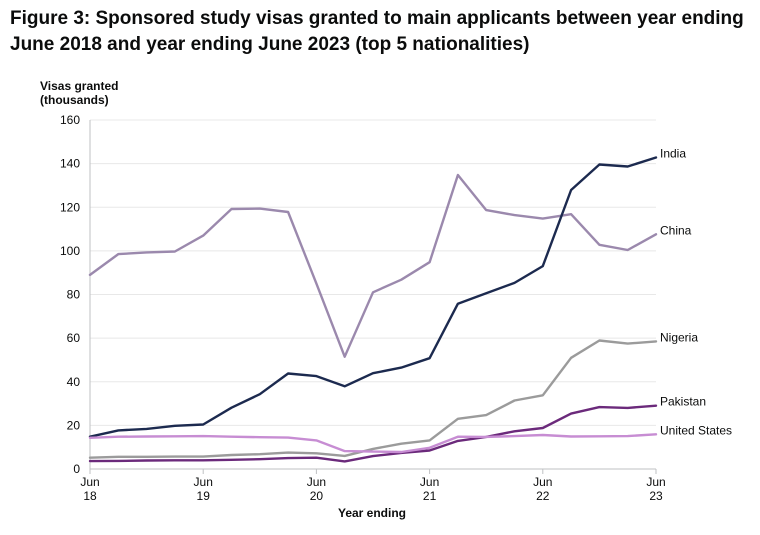 The width and height of the screenshot is (760, 535). I want to click on x-tick-label-year: 23, so click(656, 496).